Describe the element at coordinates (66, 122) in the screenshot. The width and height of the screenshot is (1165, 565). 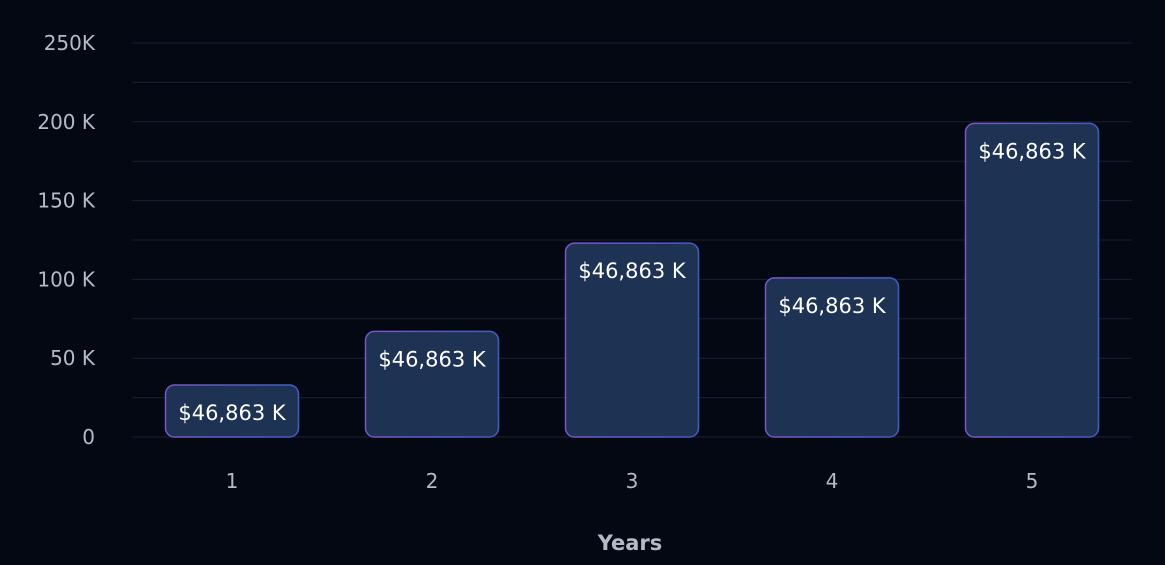
I see `y-tick-label: 200 K` at that location.